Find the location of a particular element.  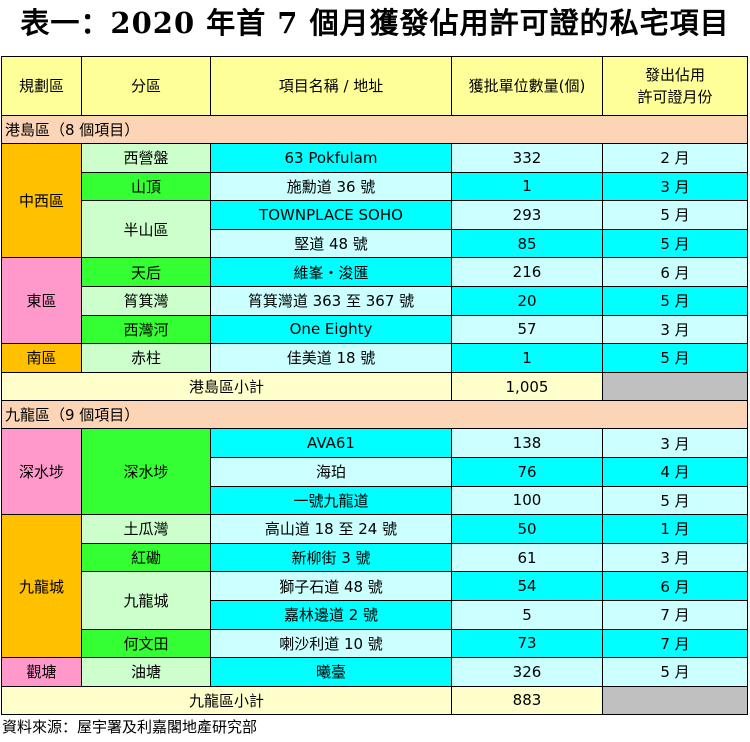

units-cell: 57 is located at coordinates (527, 329).